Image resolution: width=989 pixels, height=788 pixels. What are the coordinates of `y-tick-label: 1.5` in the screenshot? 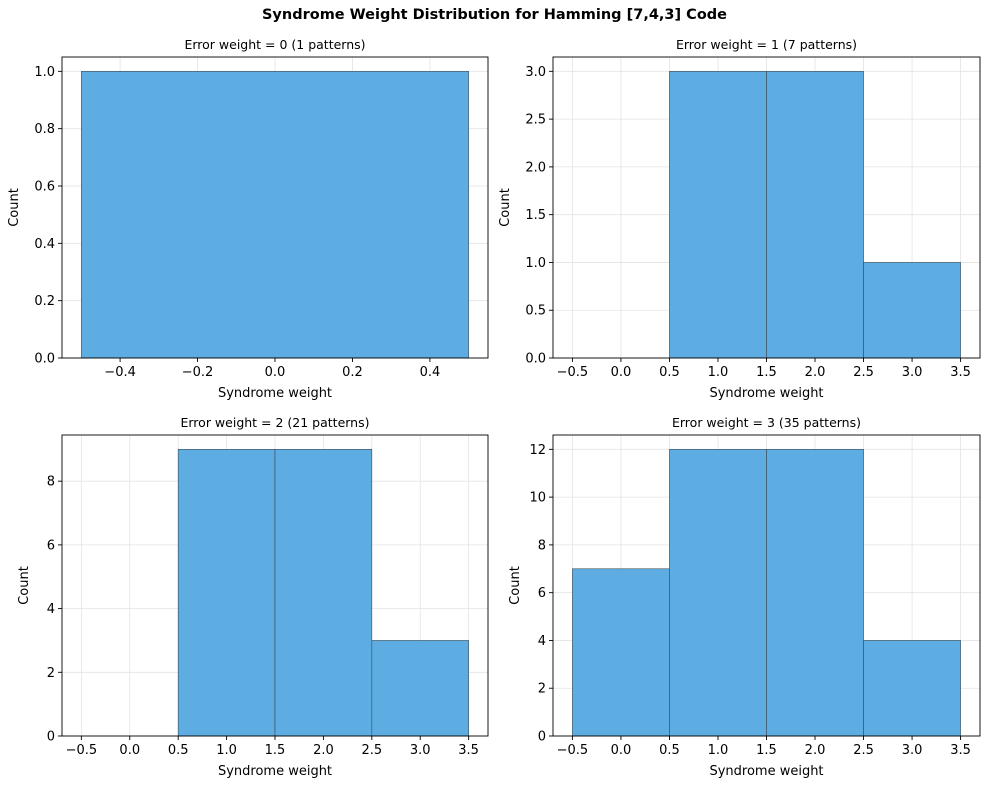 It's located at (535, 215).